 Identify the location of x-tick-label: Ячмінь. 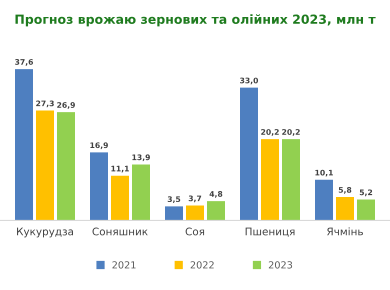
(345, 231).